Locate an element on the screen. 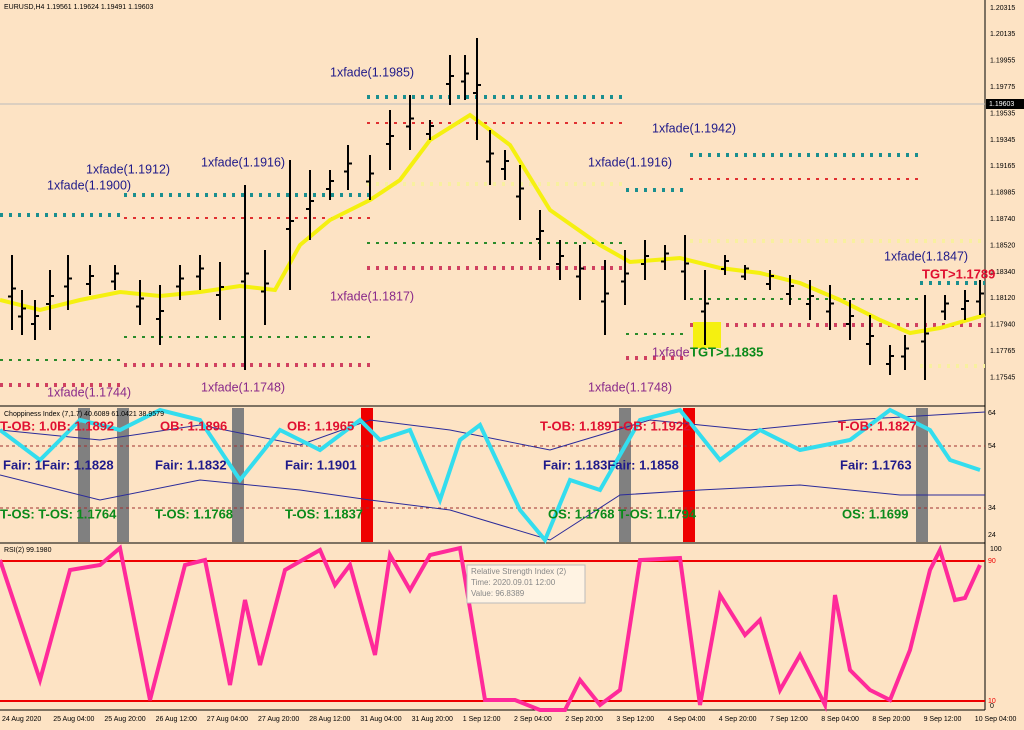 Image resolution: width=1024 pixels, height=730 pixels. time-label: 25 Aug 20:00 is located at coordinates (124, 719).